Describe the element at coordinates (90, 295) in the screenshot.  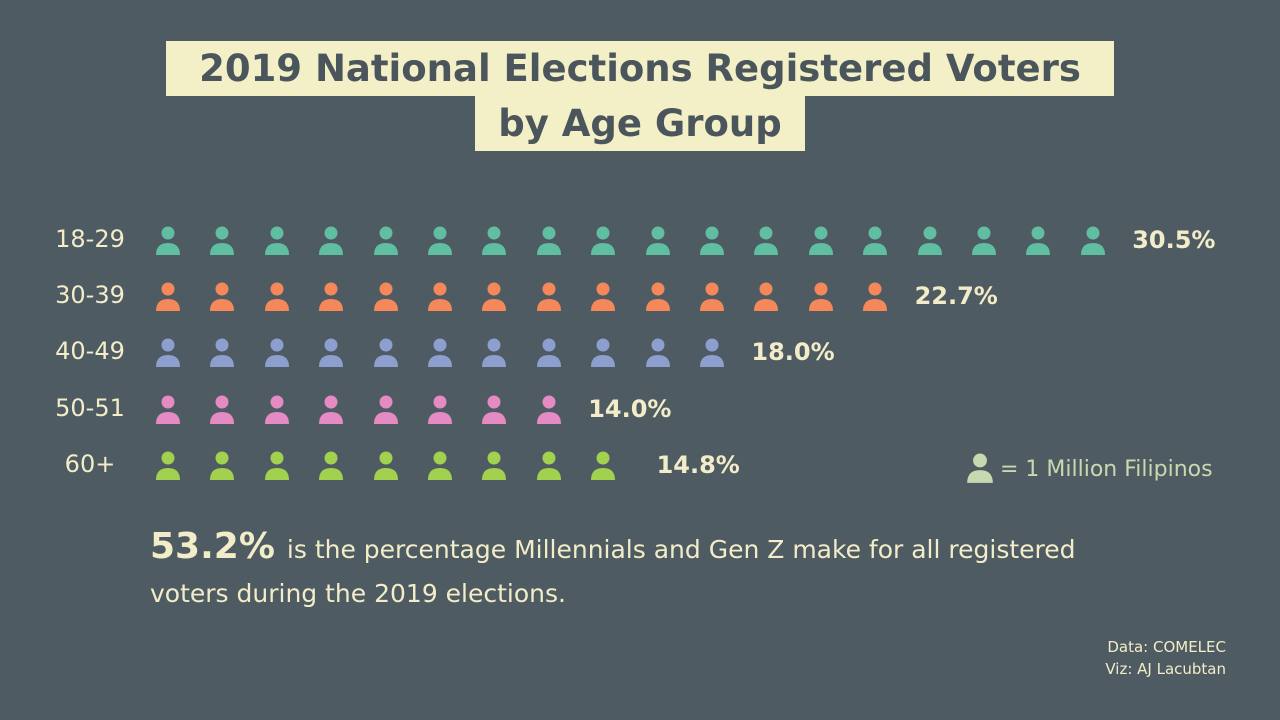
I see `row-label: 30-39` at that location.